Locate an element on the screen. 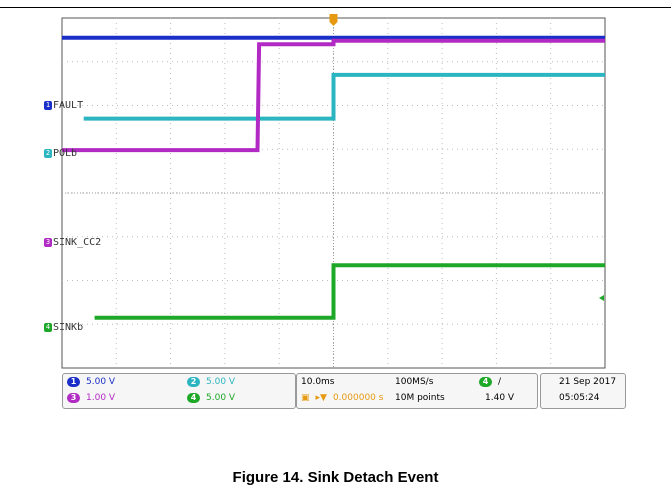  trigger-level-value: 1.40 V is located at coordinates (500, 398).